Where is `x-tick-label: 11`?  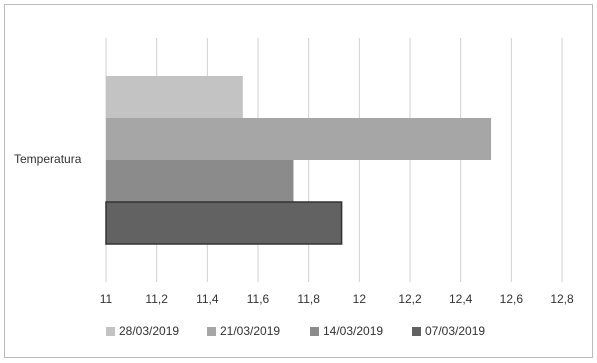 x-tick-label: 11 is located at coordinates (106, 299).